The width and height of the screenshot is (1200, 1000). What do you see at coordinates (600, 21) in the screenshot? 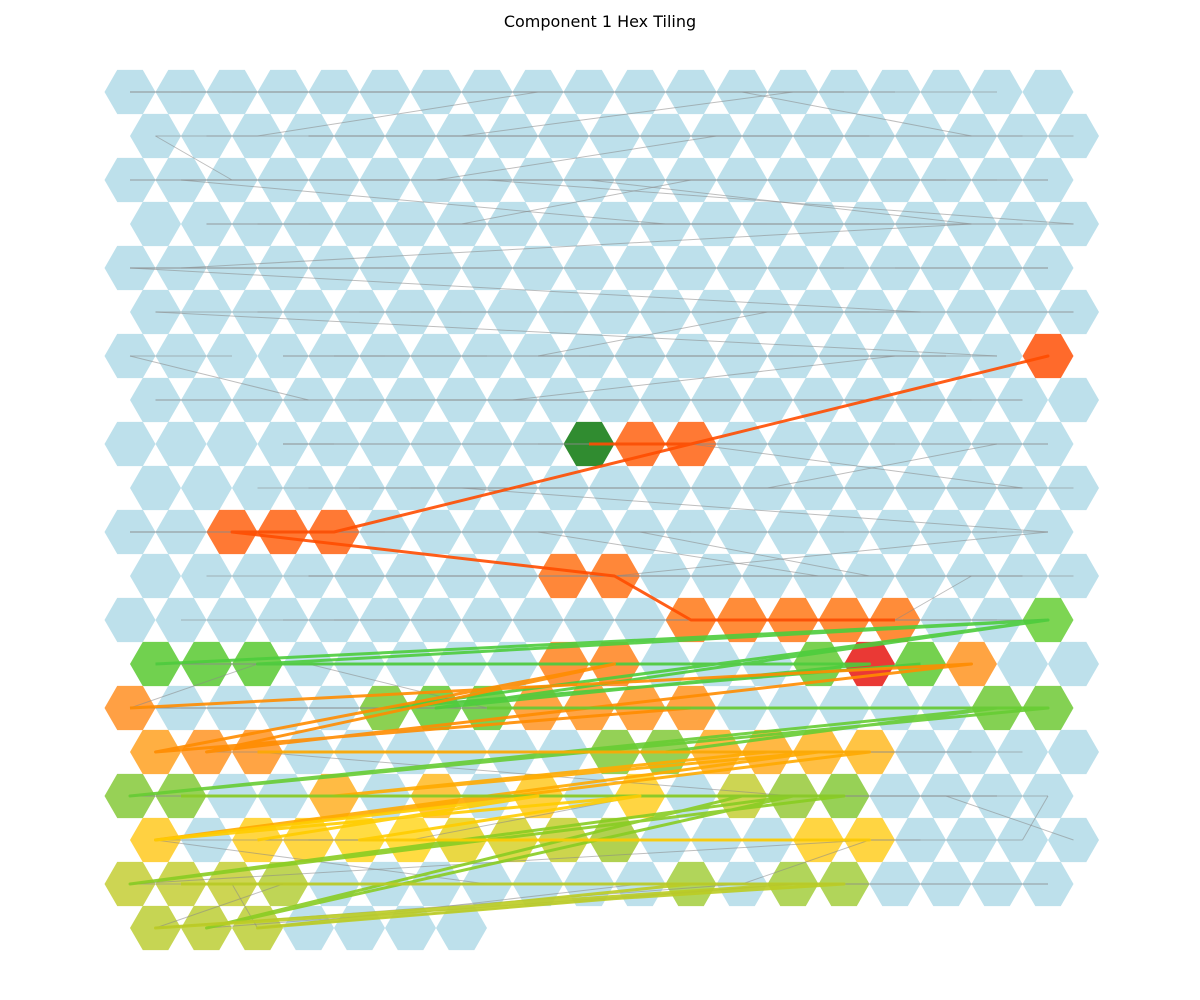
I see `chart-title: Component 1 Hex Tiling` at bounding box center [600, 21].